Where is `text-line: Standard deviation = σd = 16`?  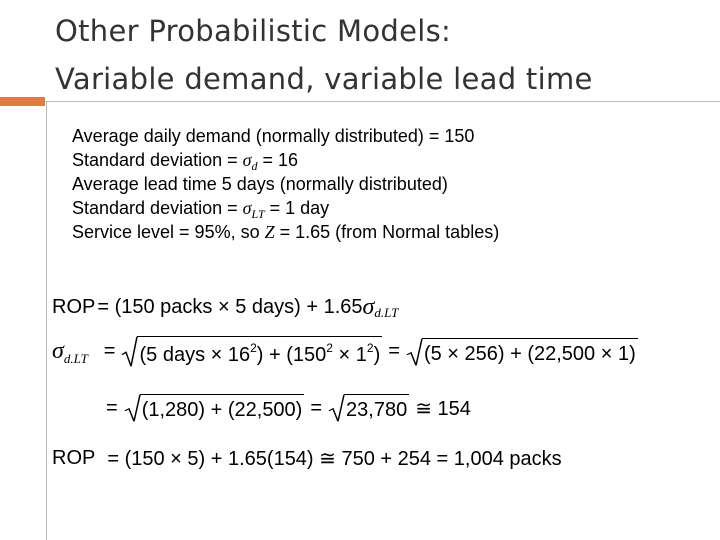
text-line: Standard deviation = σd = 16 is located at coordinates (185, 162).